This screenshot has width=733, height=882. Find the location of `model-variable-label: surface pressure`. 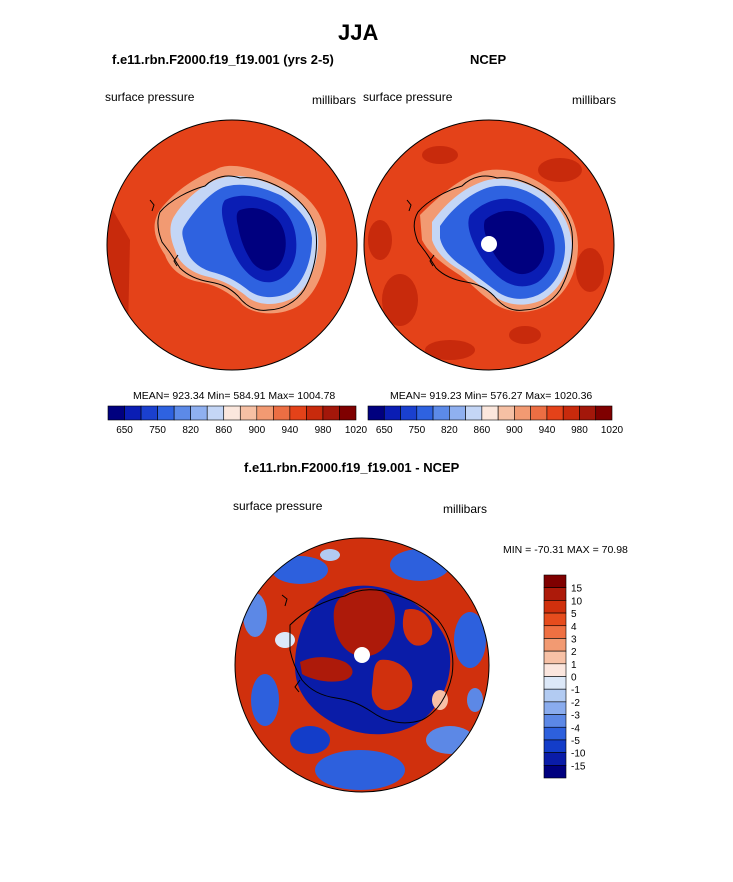

model-variable-label: surface pressure is located at coordinates (150, 97).